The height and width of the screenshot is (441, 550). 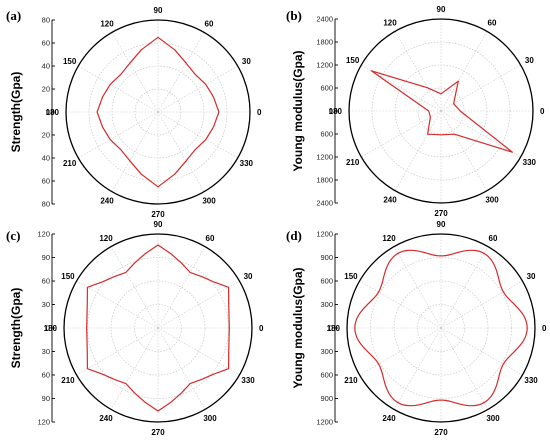 What do you see at coordinates (46, 351) in the screenshot?
I see `radial-tick-label: 30` at bounding box center [46, 351].